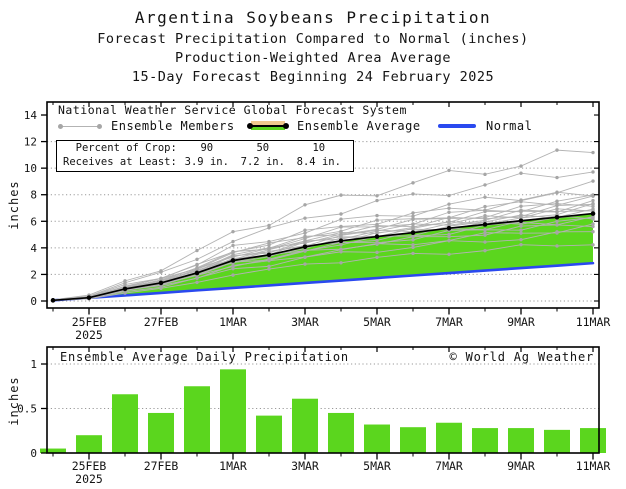  Describe the element at coordinates (233, 322) in the screenshot. I see `x-tick-label: 1MAR` at that location.